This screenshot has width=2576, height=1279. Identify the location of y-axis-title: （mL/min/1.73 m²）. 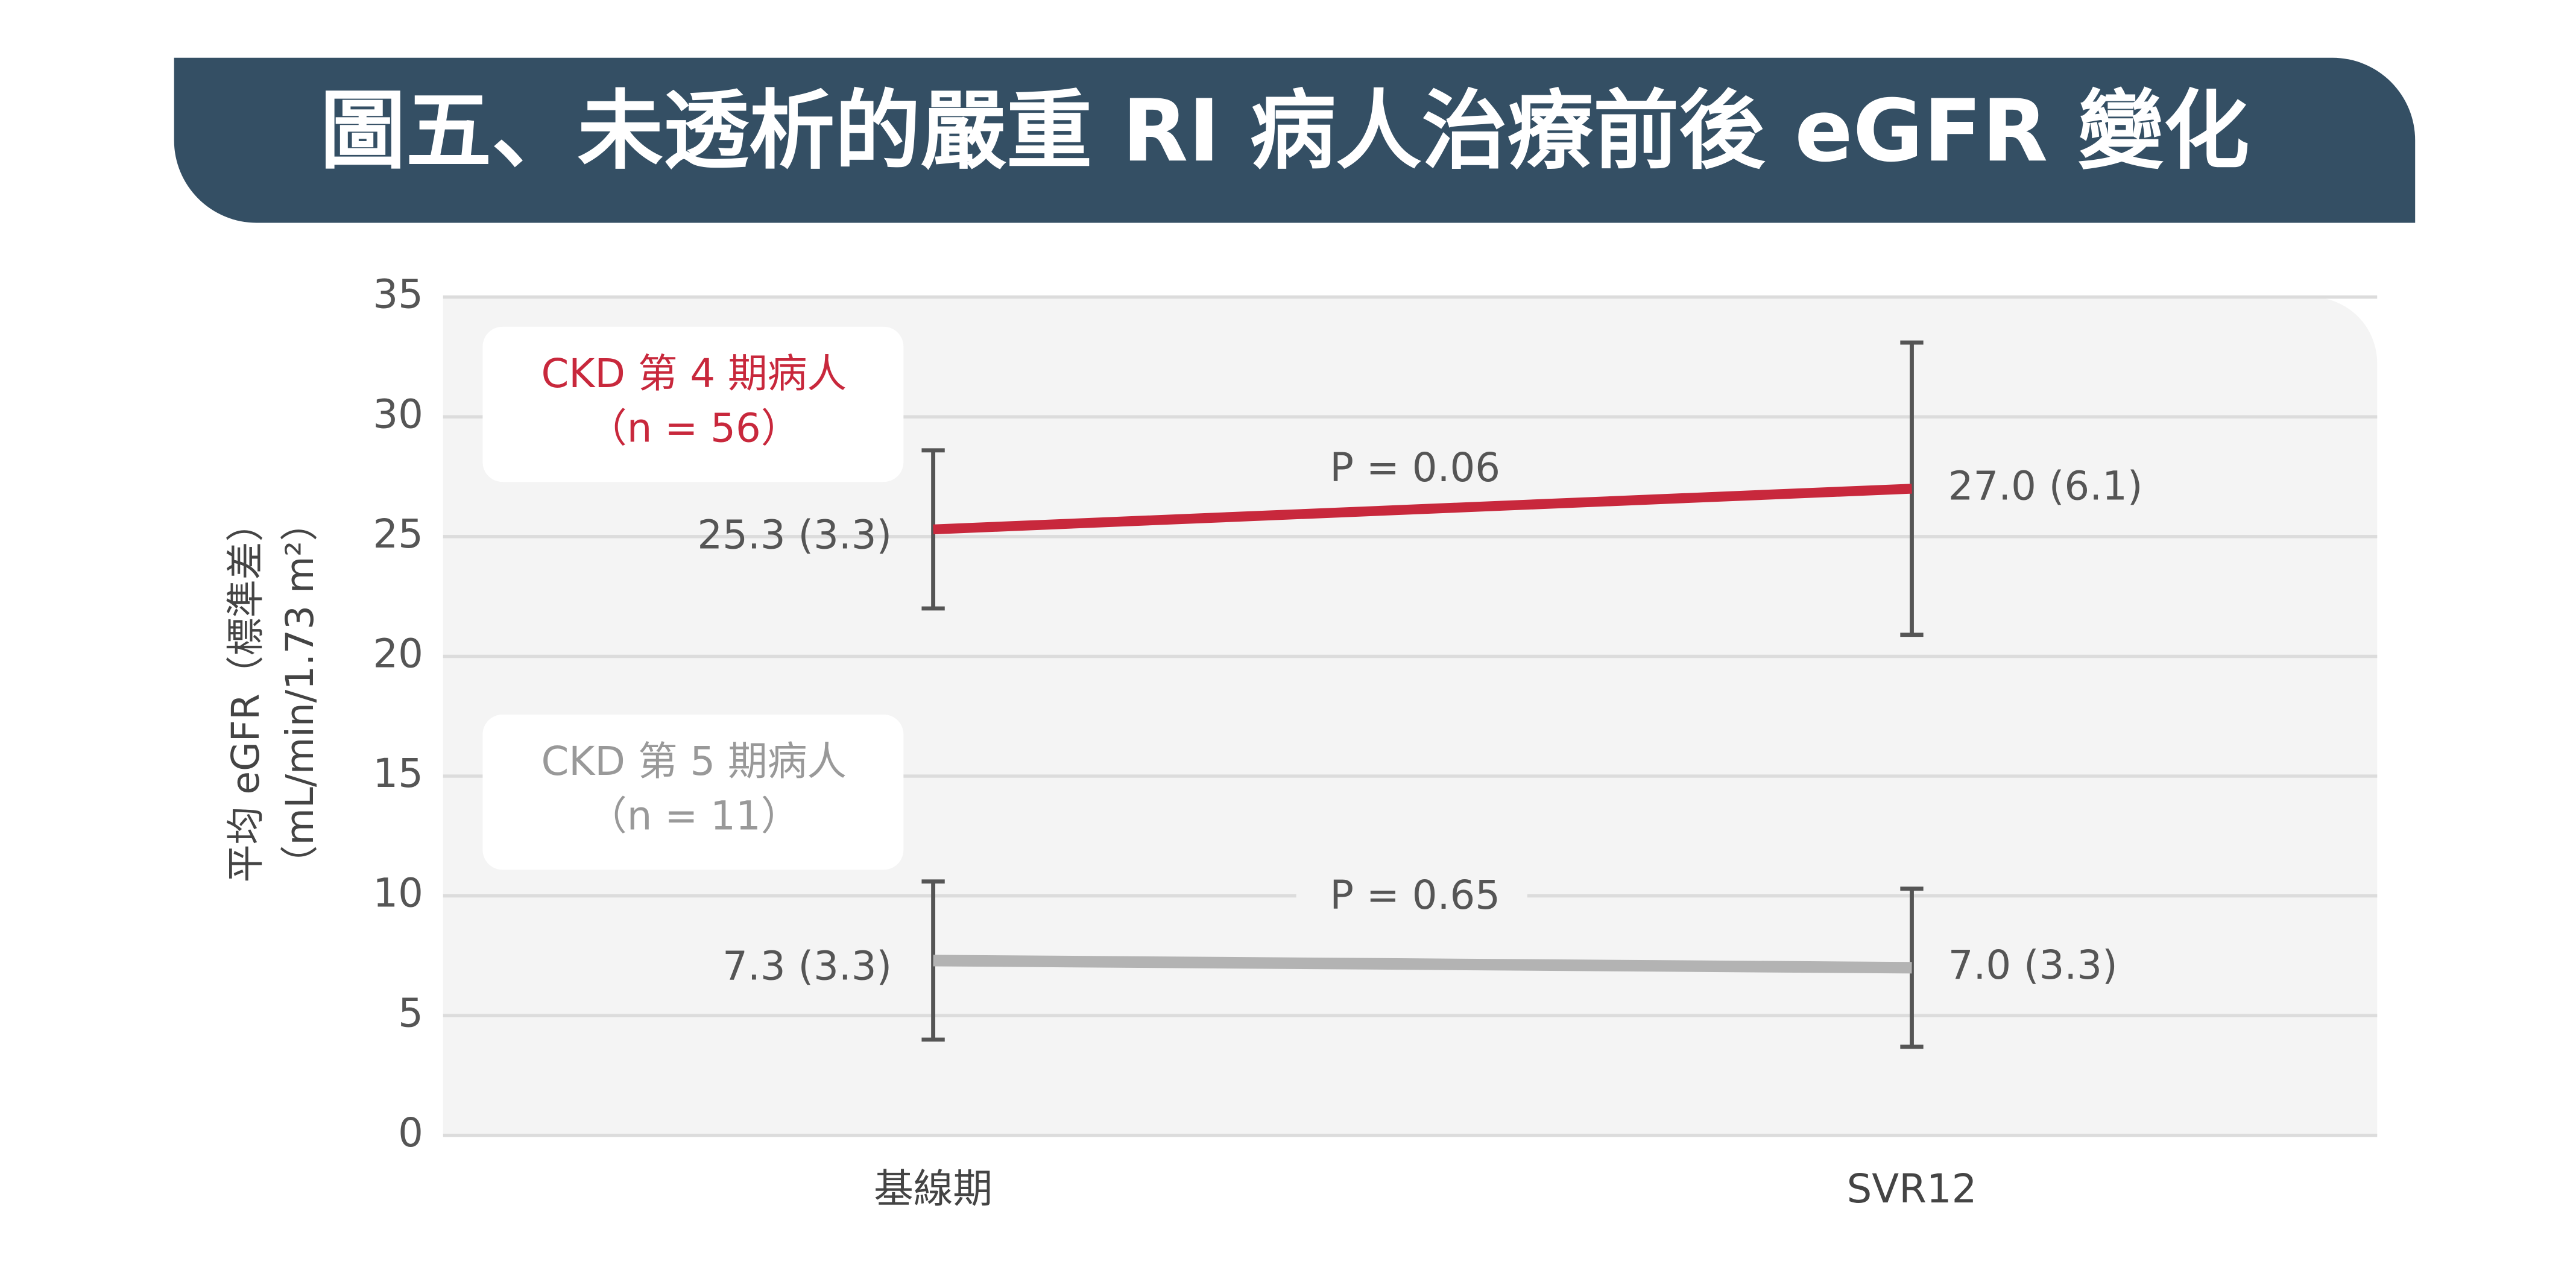
(300, 693).